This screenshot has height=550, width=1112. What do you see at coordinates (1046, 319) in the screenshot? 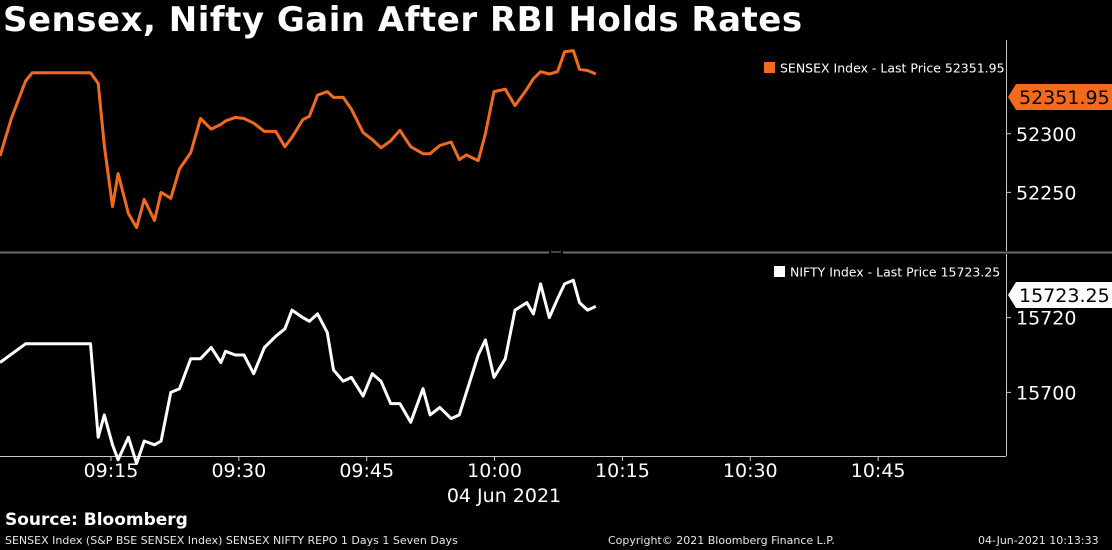
I see `nifty-ytick-label: 15720` at bounding box center [1046, 319].